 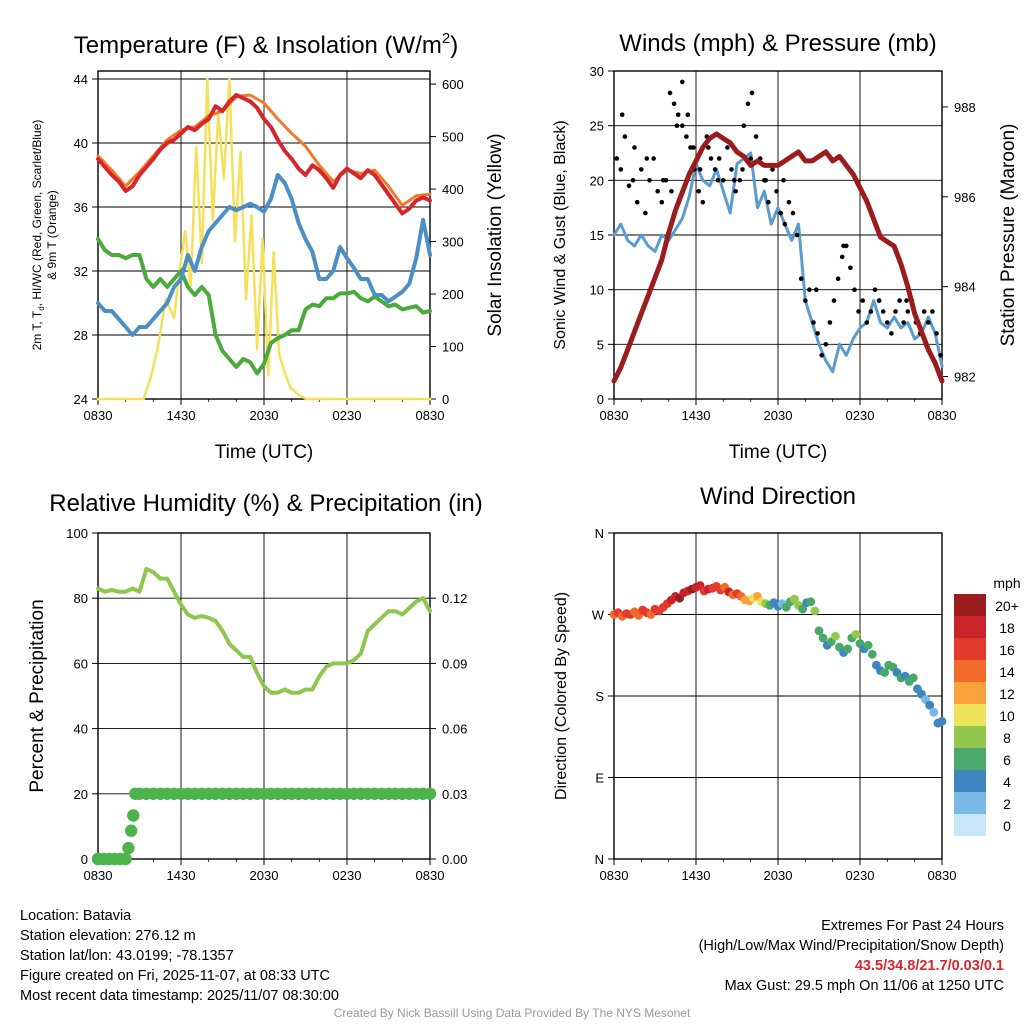 What do you see at coordinates (597, 235) in the screenshot?
I see `wind-y-tick-label: 15` at bounding box center [597, 235].